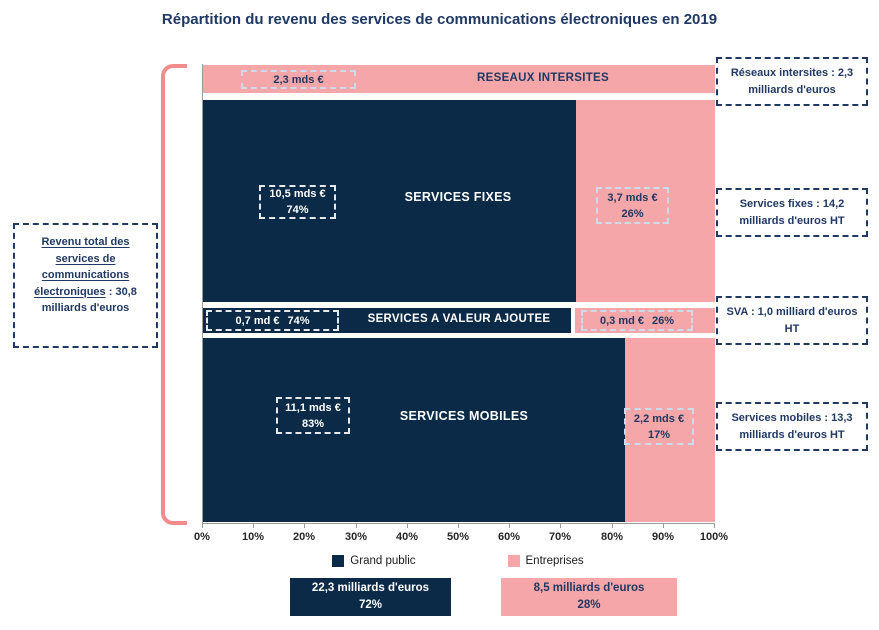  What do you see at coordinates (313, 407) in the screenshot?
I see `value-label: 11,1 mds €` at bounding box center [313, 407].